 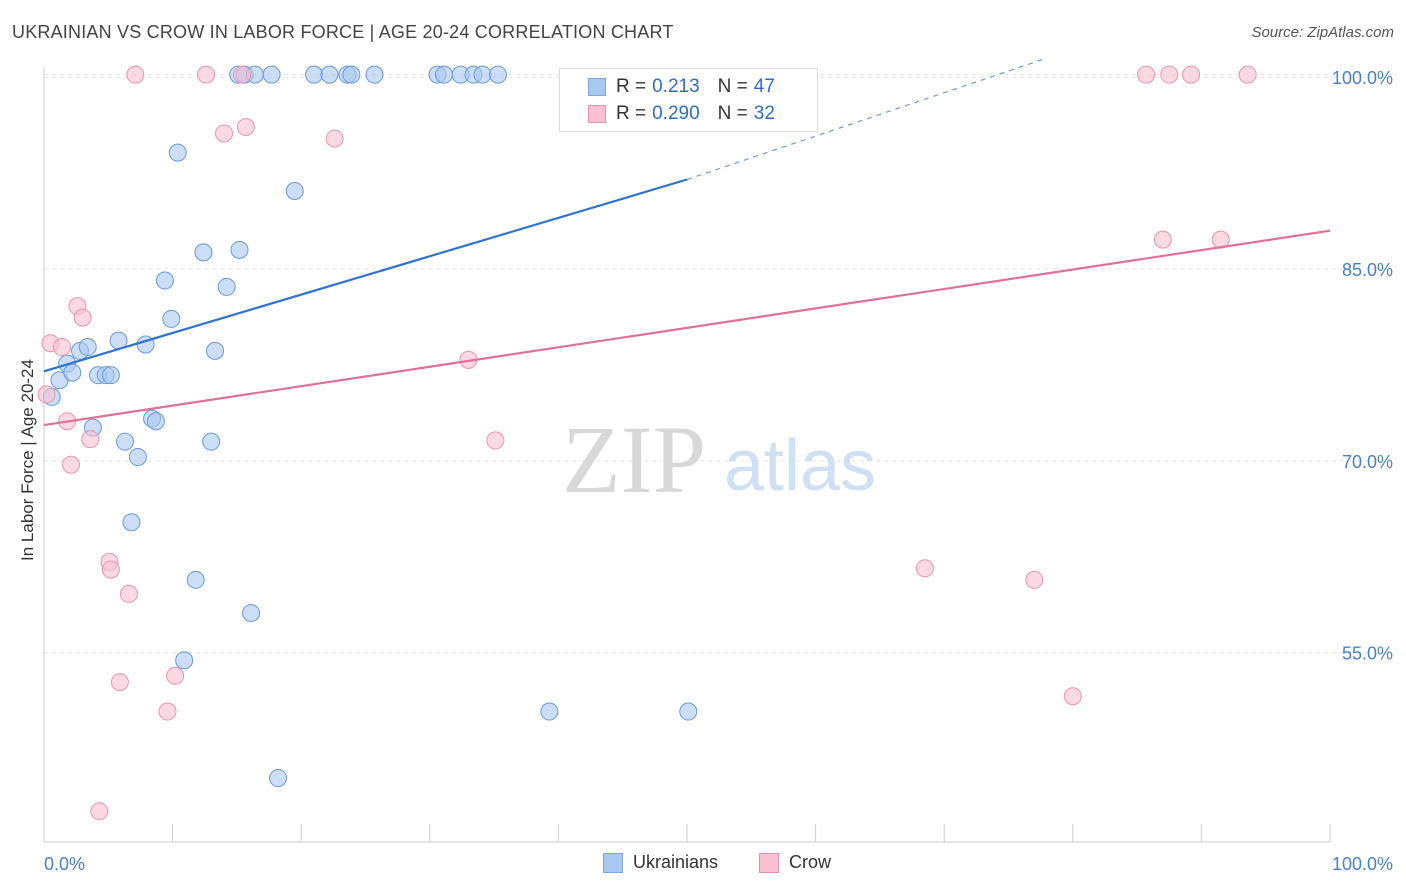 What do you see at coordinates (800, 466) in the screenshot?
I see `watermark-atlas: atlas` at bounding box center [800, 466].